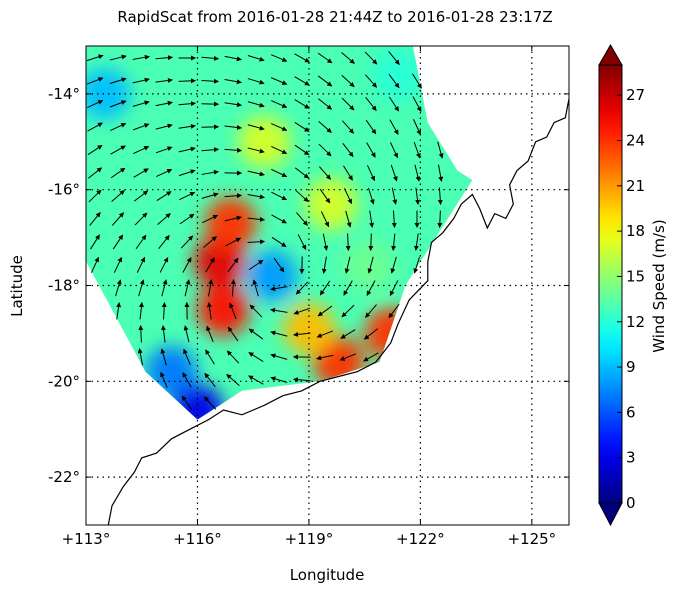 The width and height of the screenshot is (677, 593). Describe the element at coordinates (17, 286) in the screenshot. I see `y-axis-label: Latitude` at that location.